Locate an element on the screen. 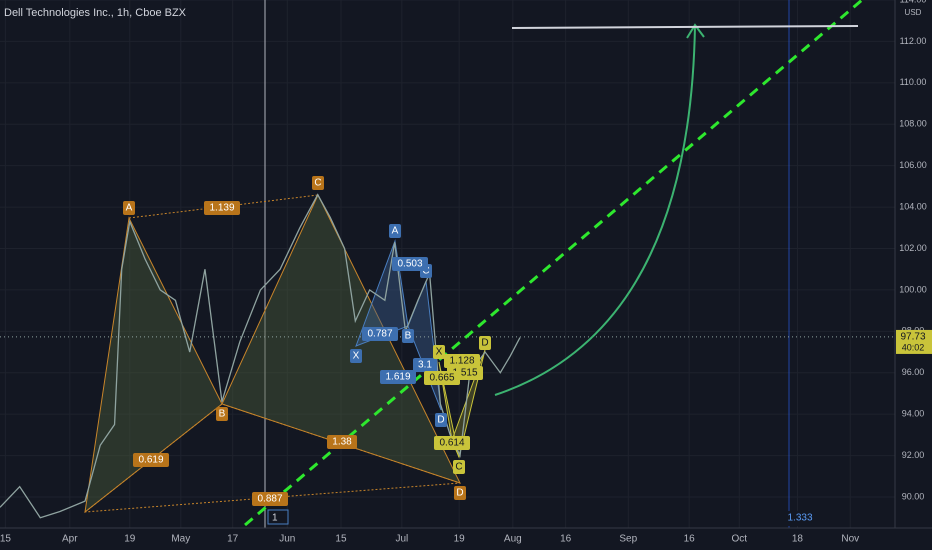 This screenshot has height=550, width=932. x-tick-label: Nov is located at coordinates (850, 539).